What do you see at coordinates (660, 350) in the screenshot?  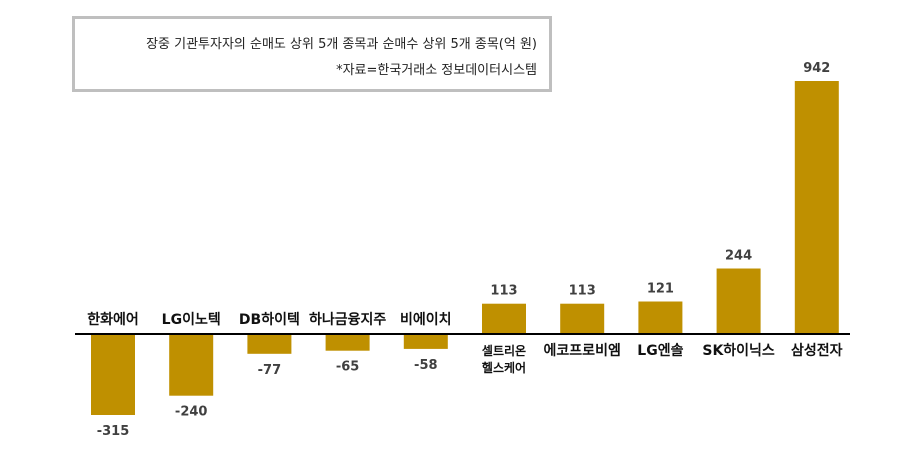 I see `category-label-7: LG엔솔` at bounding box center [660, 350].